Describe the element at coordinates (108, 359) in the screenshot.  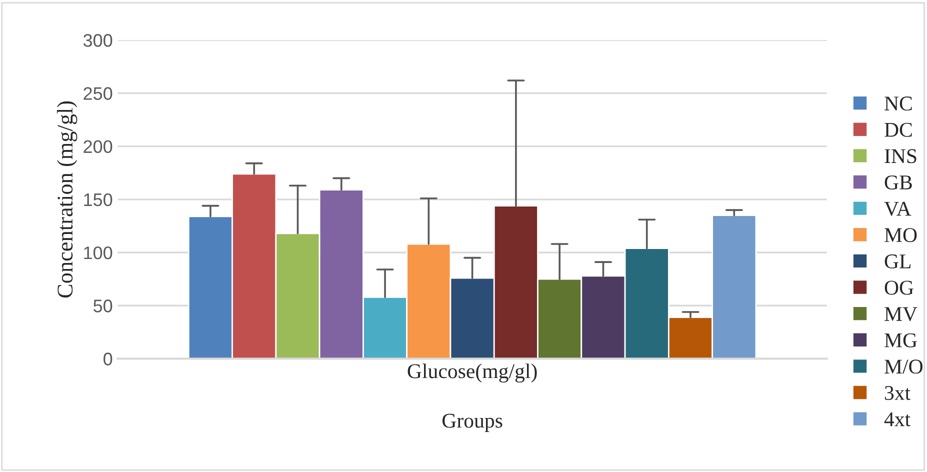
I see `y-tick-label: 0` at that location.